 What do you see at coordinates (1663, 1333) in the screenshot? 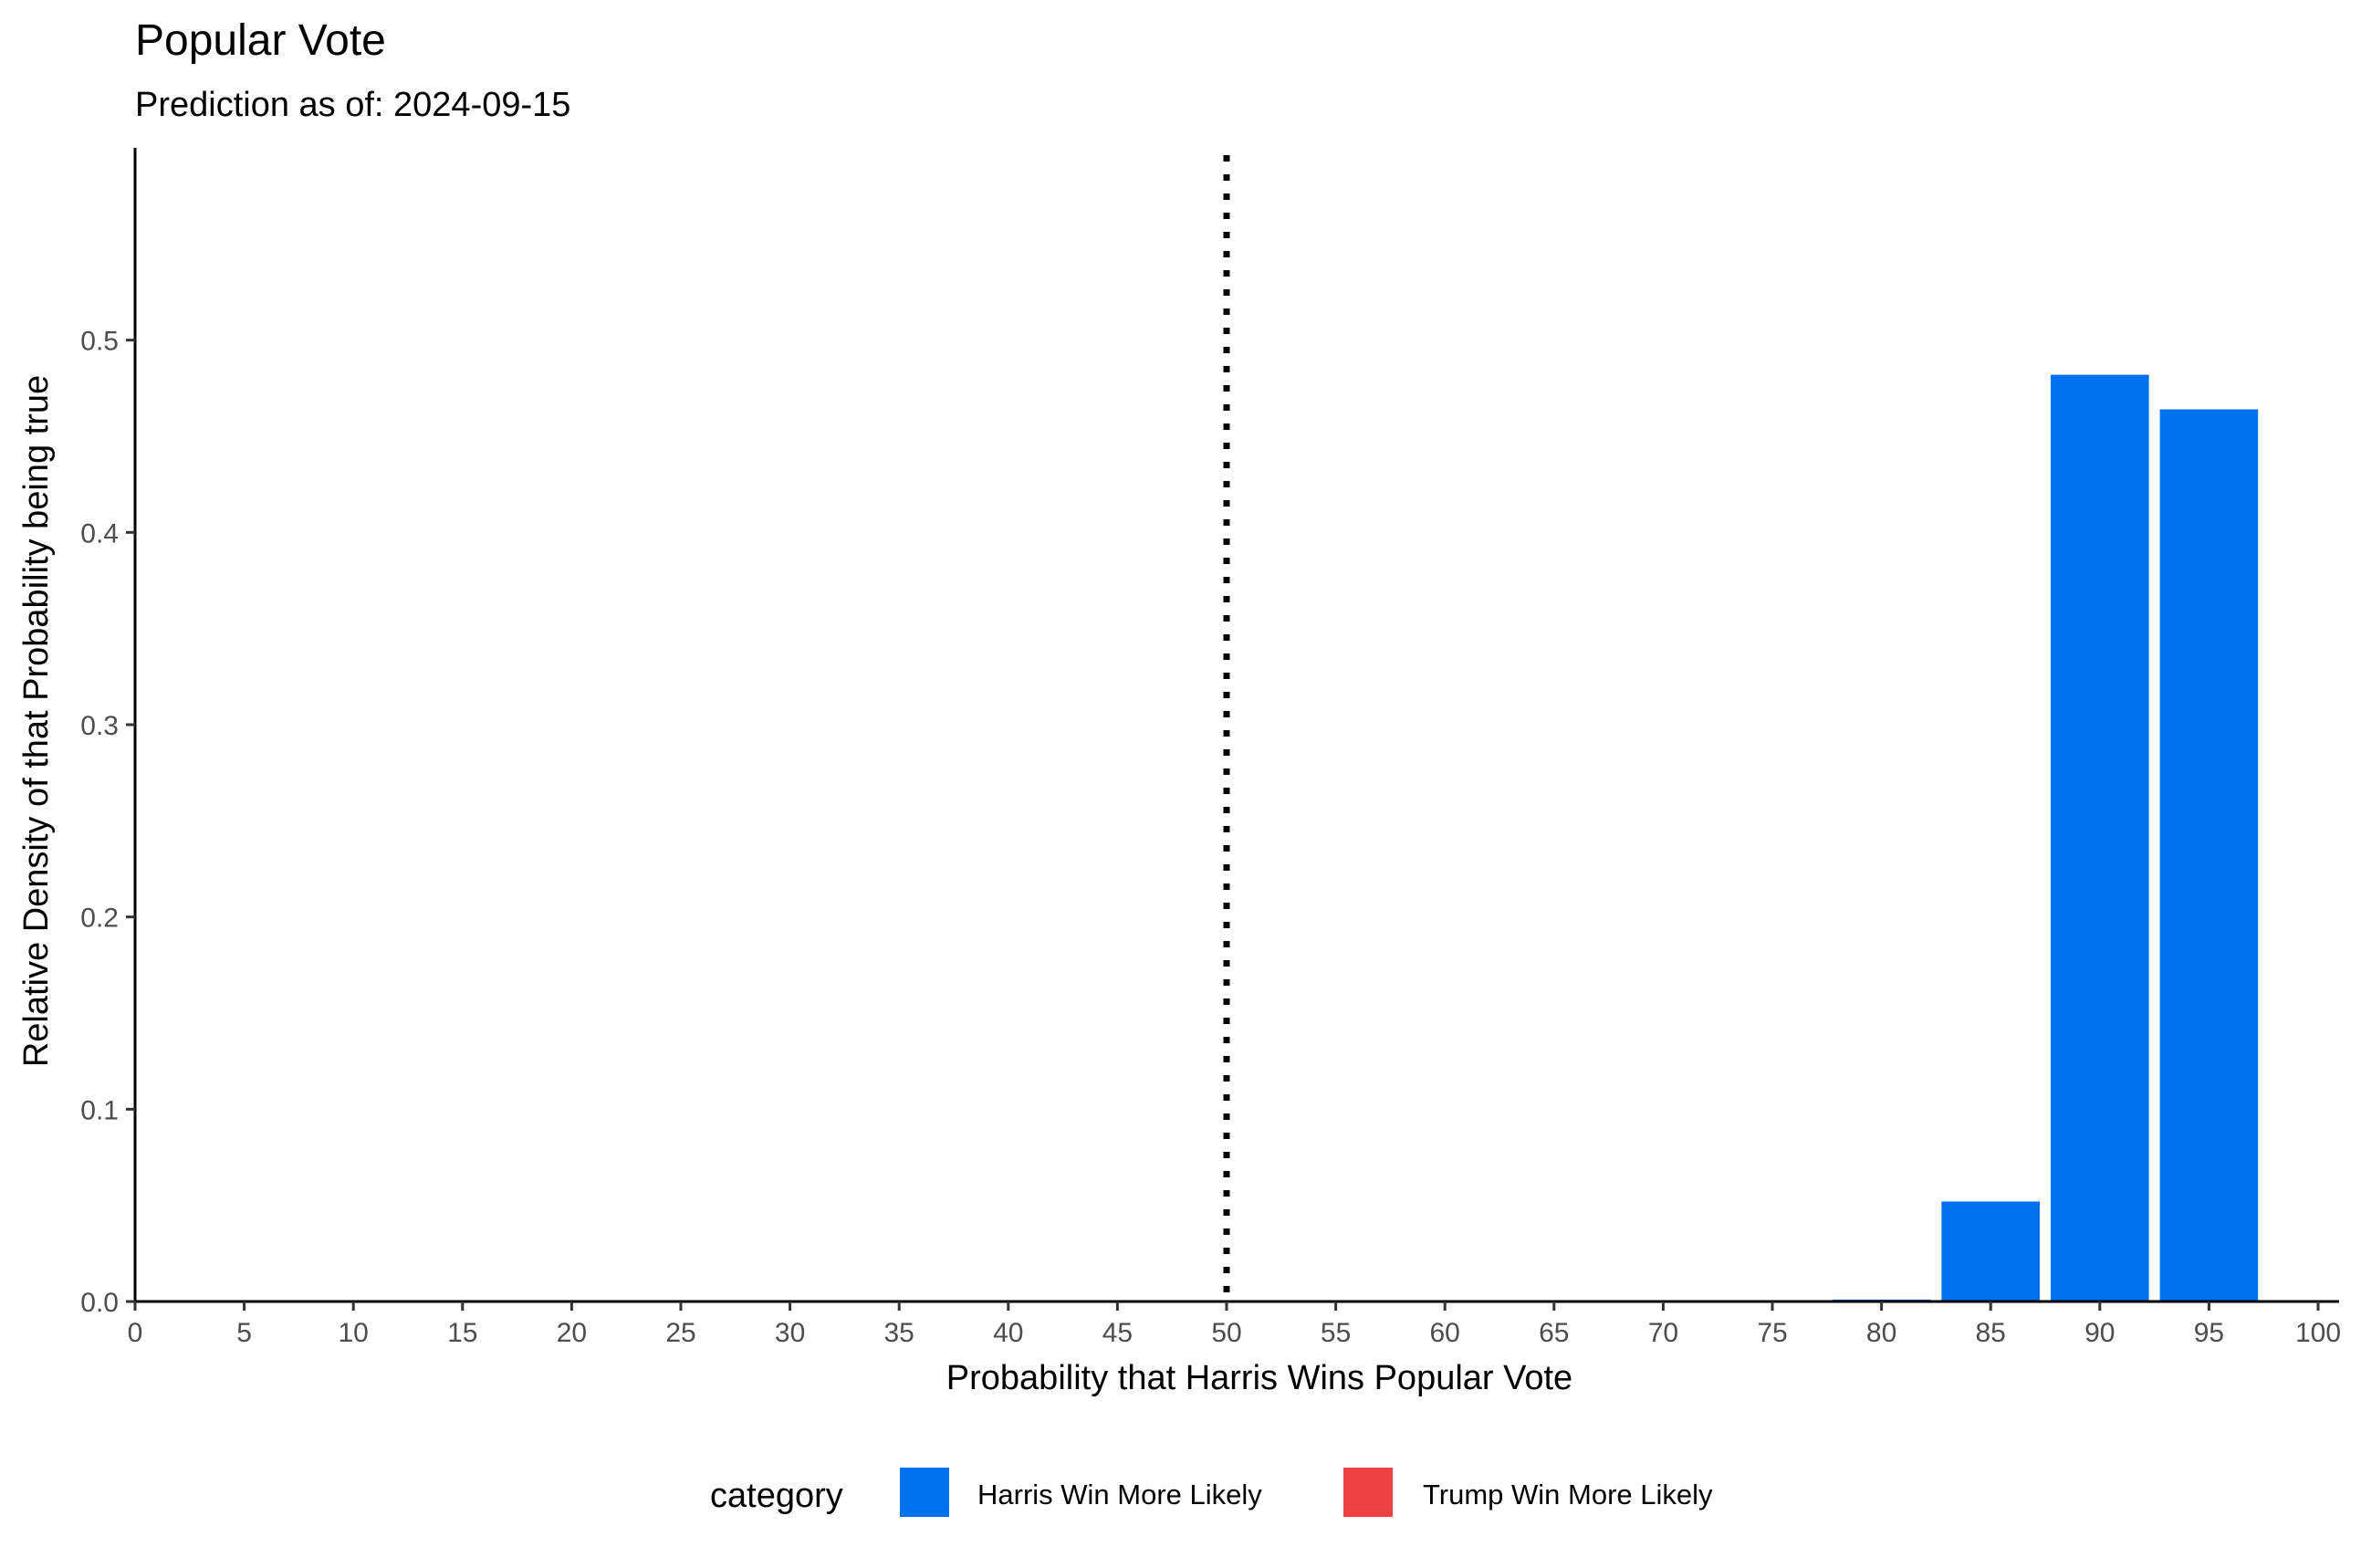
I see `x-tick-label-70: 70` at bounding box center [1663, 1333].